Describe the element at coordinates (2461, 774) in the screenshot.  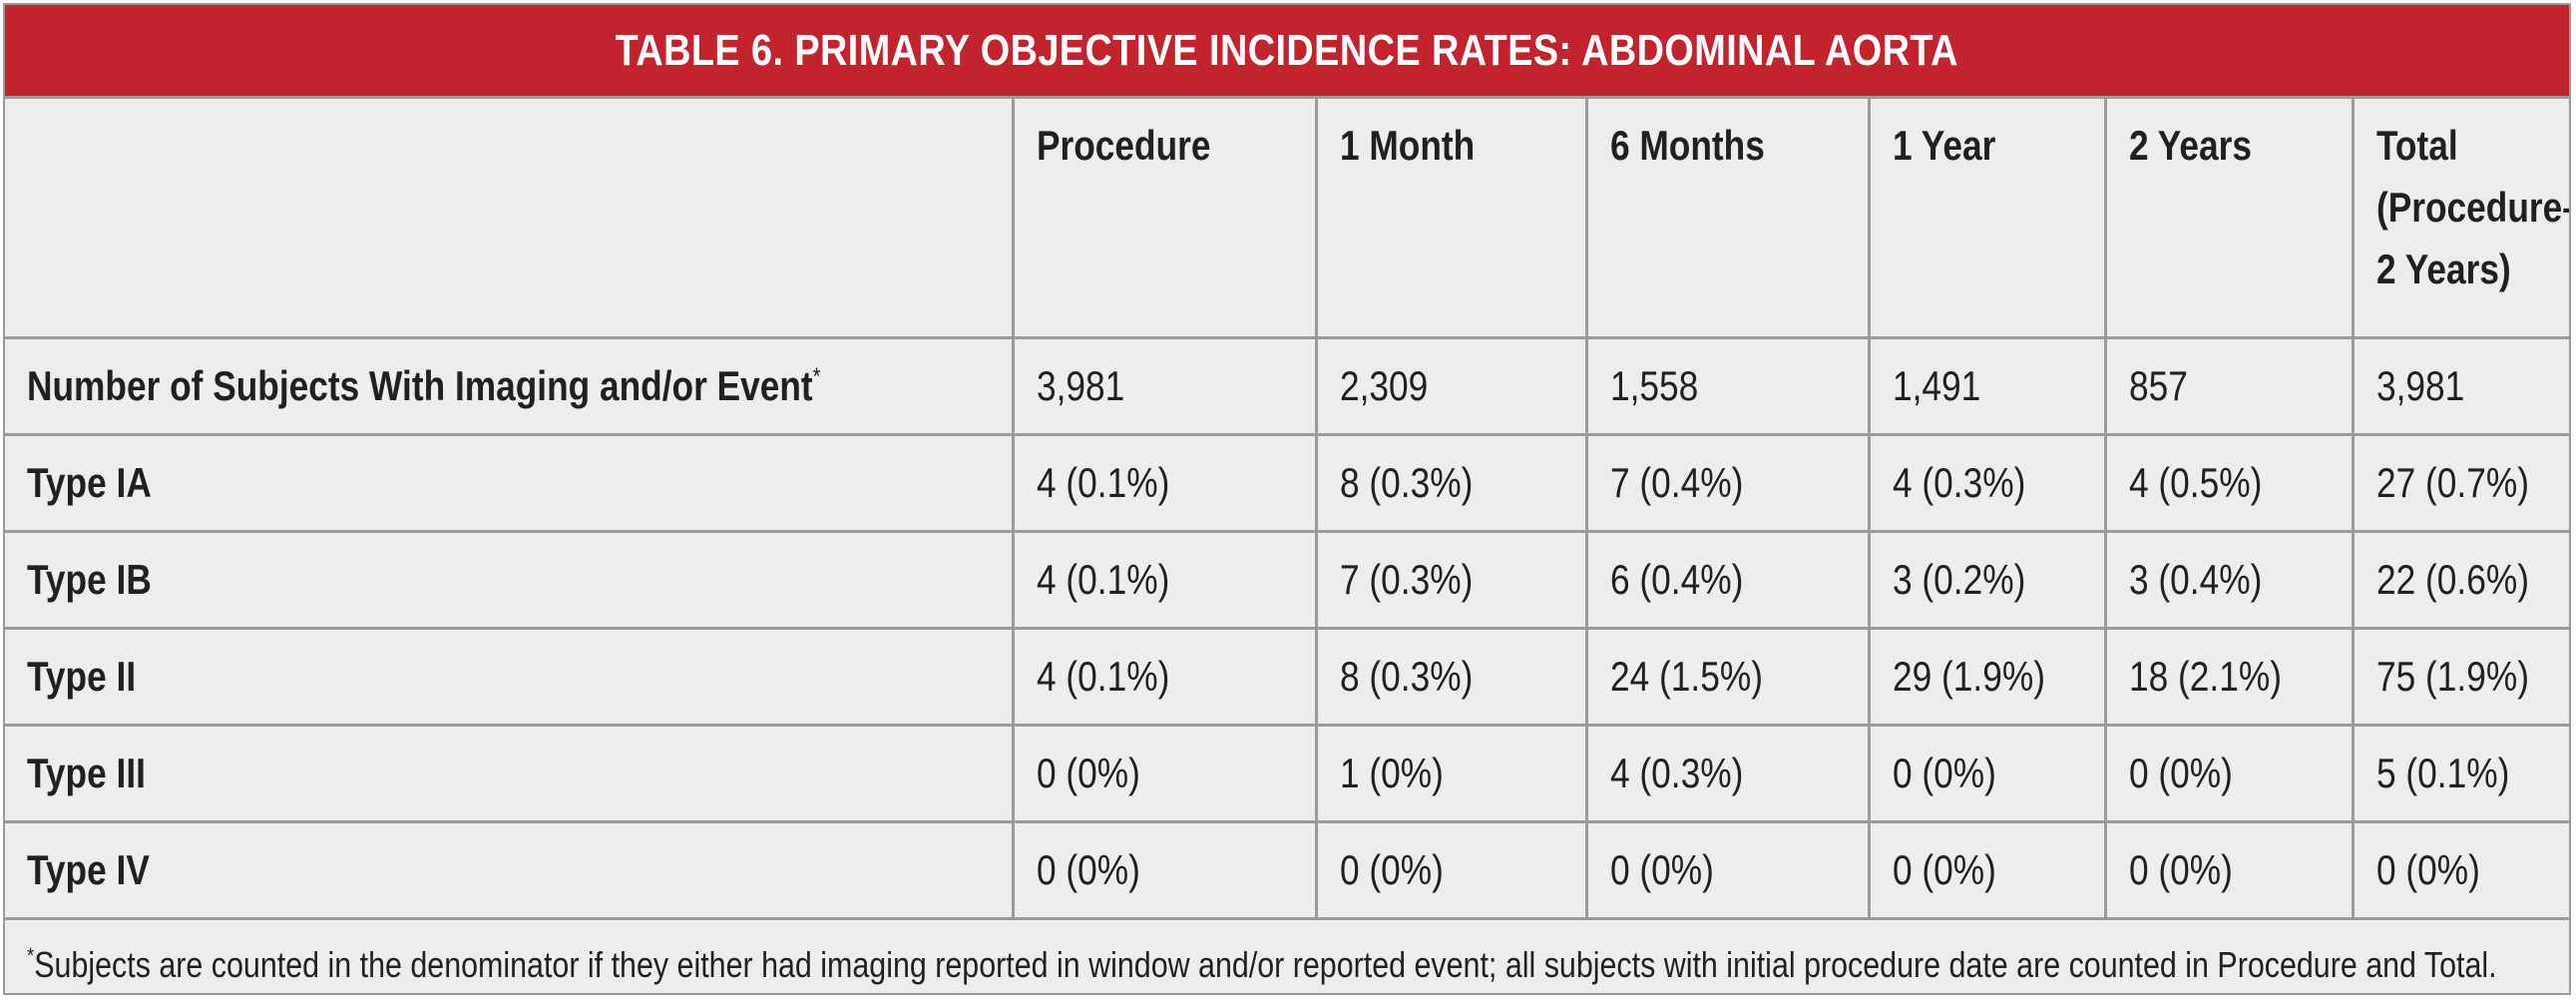
I see `cell-total: 5 (0.1%)` at that location.